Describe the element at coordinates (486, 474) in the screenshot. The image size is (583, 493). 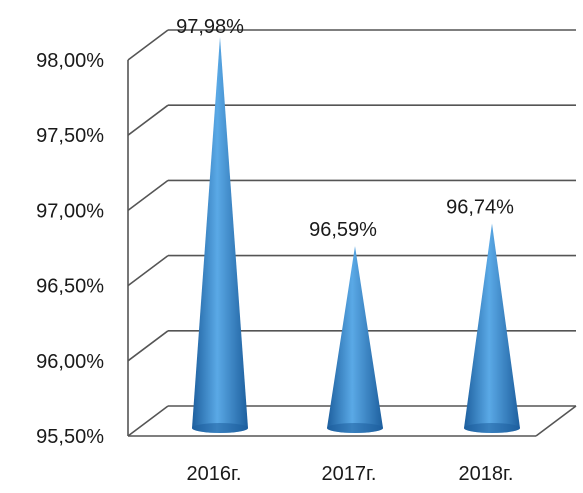
I see `x-category-label: 2018г.` at that location.